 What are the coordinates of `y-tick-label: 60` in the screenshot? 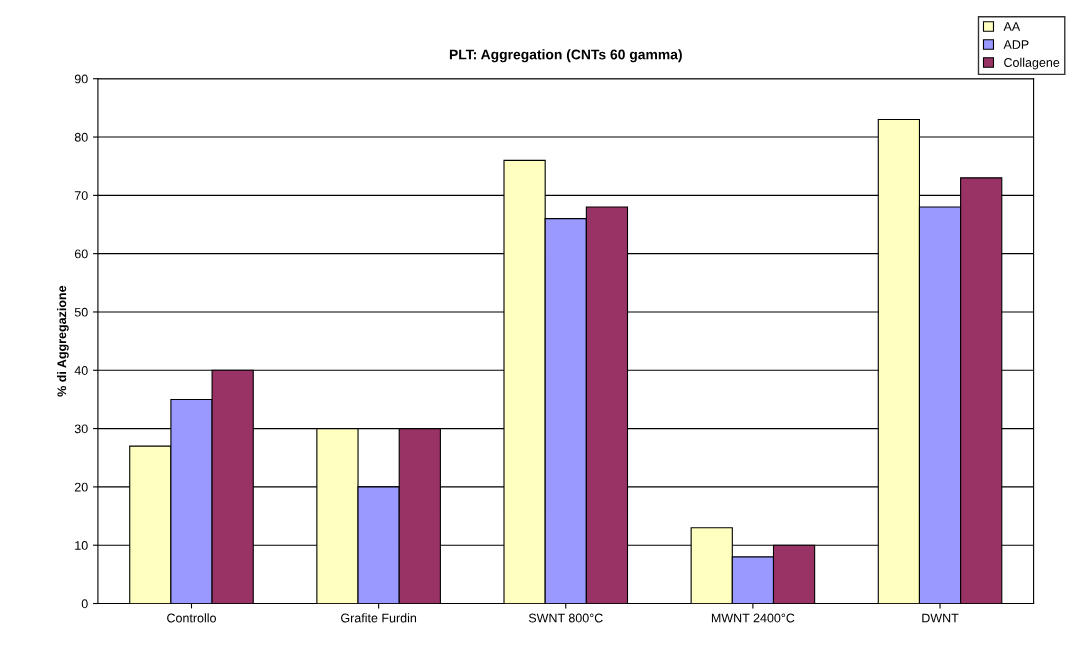 It's located at (81, 254).